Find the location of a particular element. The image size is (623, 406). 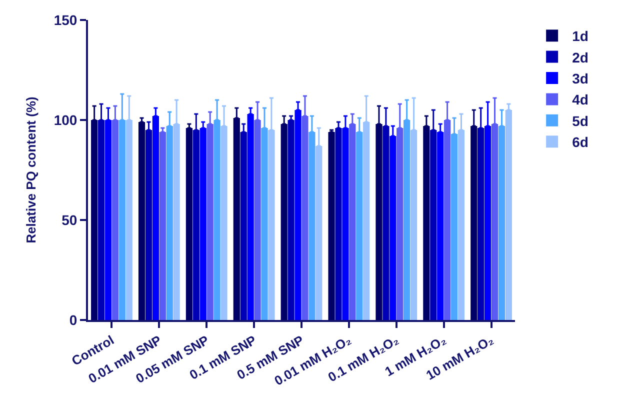

legend-label: 3d is located at coordinates (580, 78).